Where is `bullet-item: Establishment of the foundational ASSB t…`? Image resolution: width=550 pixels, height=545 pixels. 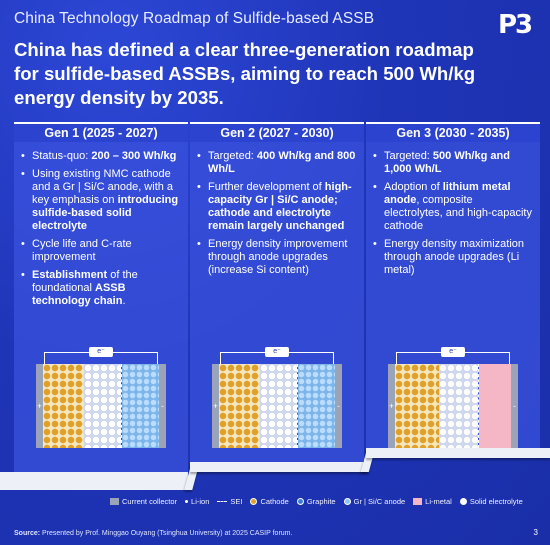
bullet-item: Establishment of the foundational ASSB t… is located at coordinates (101, 288).